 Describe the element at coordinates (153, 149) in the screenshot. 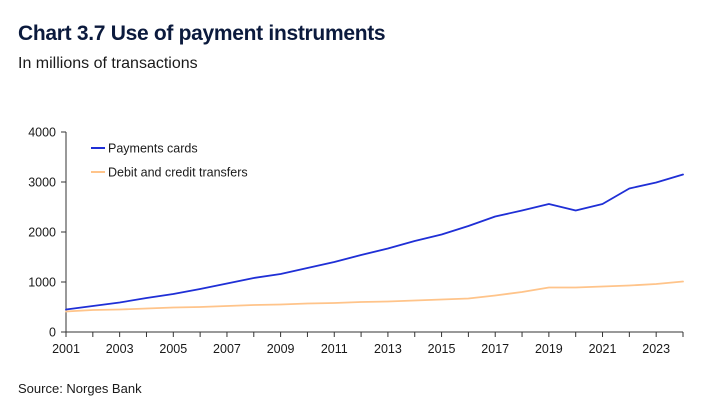

I see `legend-label: Payments cards` at that location.